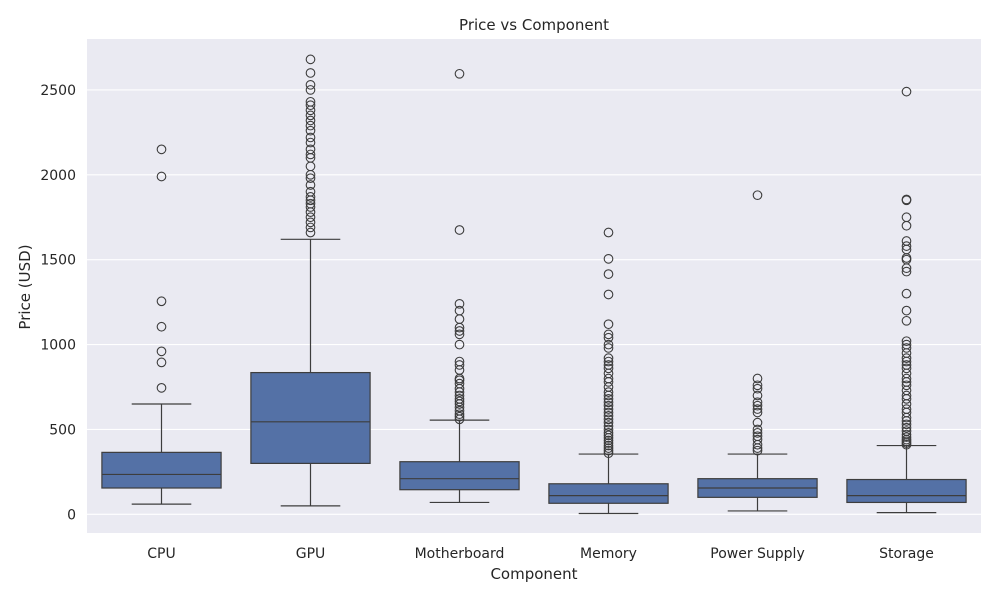 Image resolution: width=1000 pixels, height=600 pixels. What do you see at coordinates (757, 554) in the screenshot?
I see `x-tick-label: Power Supply` at bounding box center [757, 554].